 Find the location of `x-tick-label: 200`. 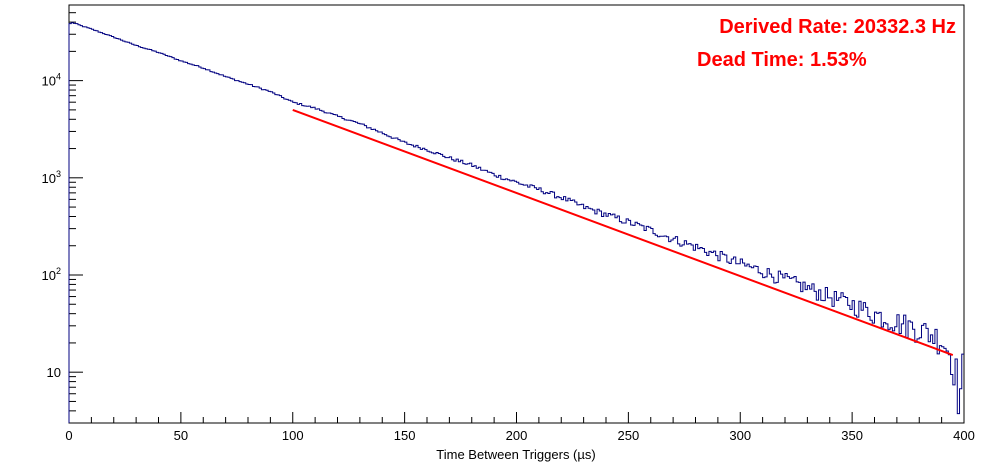

x-tick-label: 200 is located at coordinates (517, 435).